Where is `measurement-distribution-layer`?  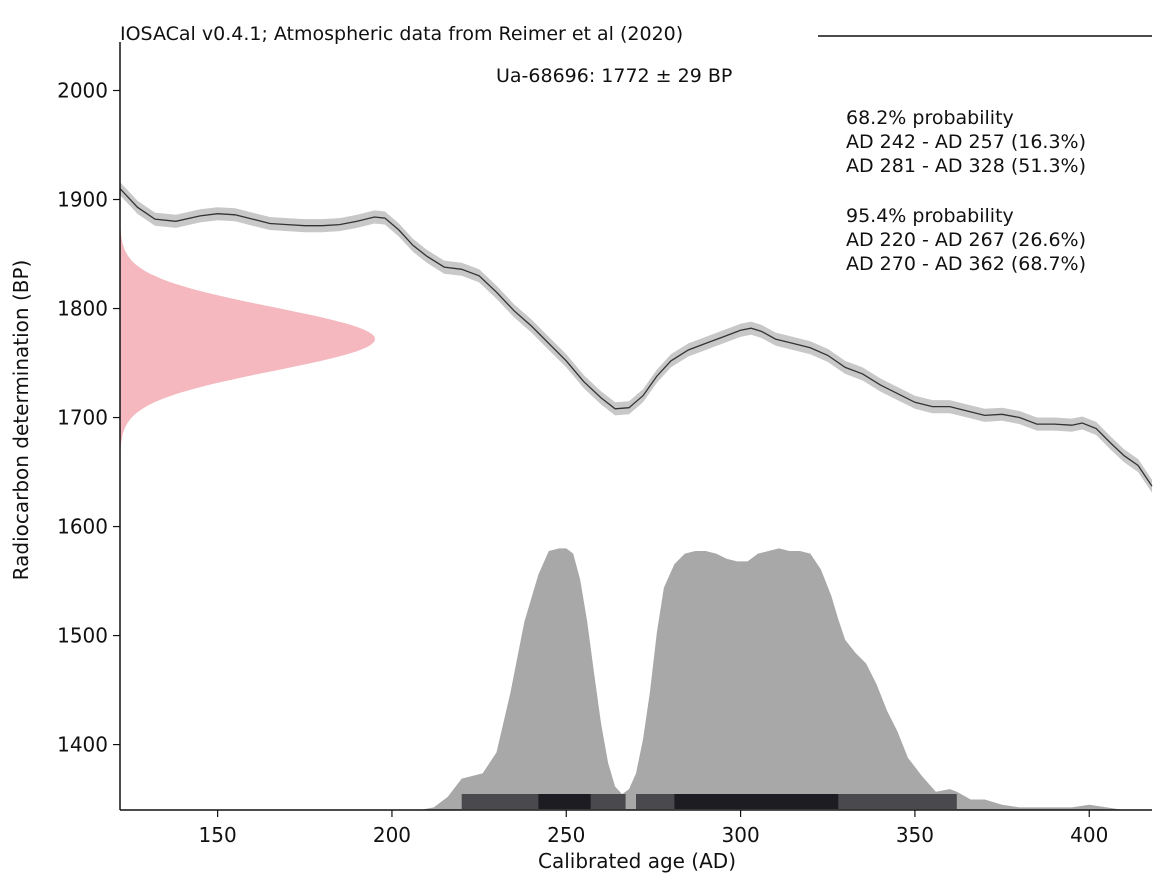
measurement-distribution-layer is located at coordinates (247, 339).